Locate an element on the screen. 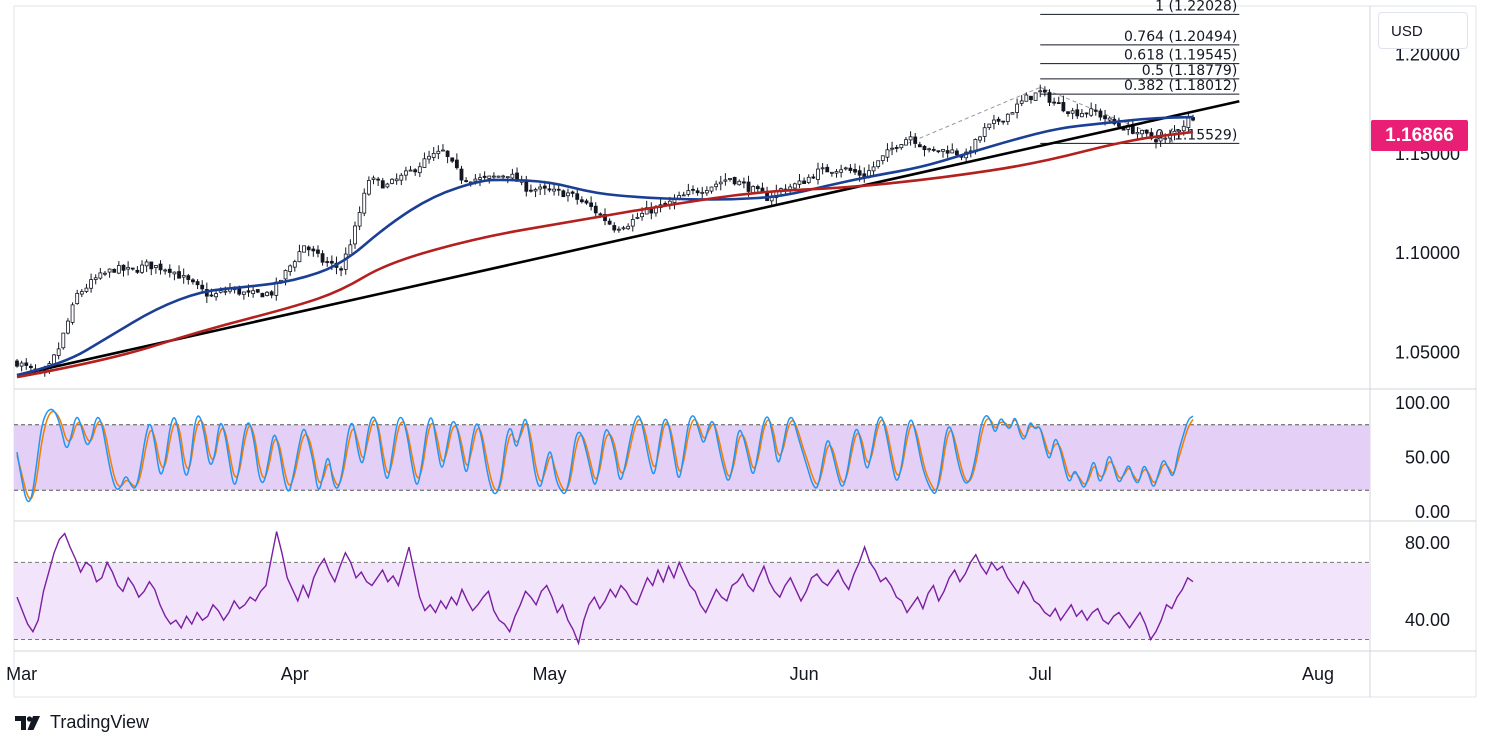  time-tick-label: Mar is located at coordinates (21, 674).